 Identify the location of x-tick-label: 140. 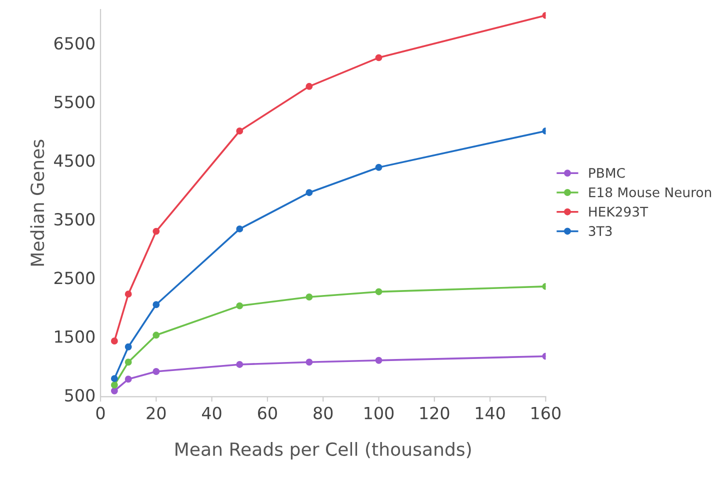
(490, 413).